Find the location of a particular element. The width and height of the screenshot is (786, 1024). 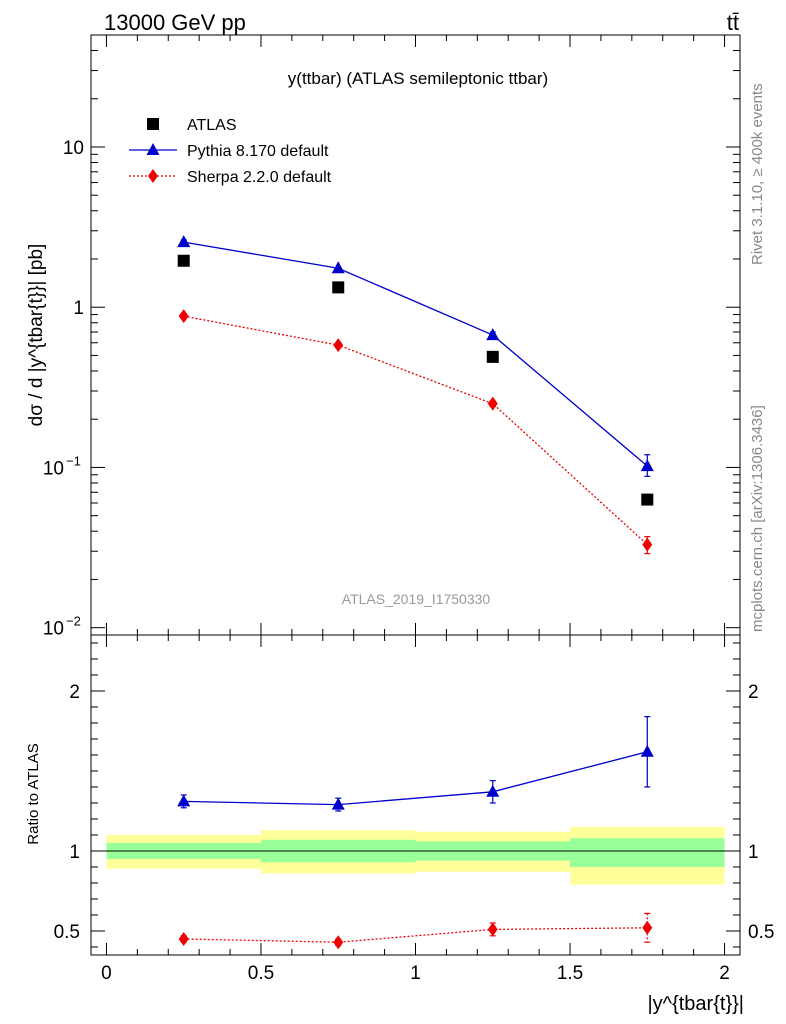

ratio-inner-band is located at coordinates (647, 852).